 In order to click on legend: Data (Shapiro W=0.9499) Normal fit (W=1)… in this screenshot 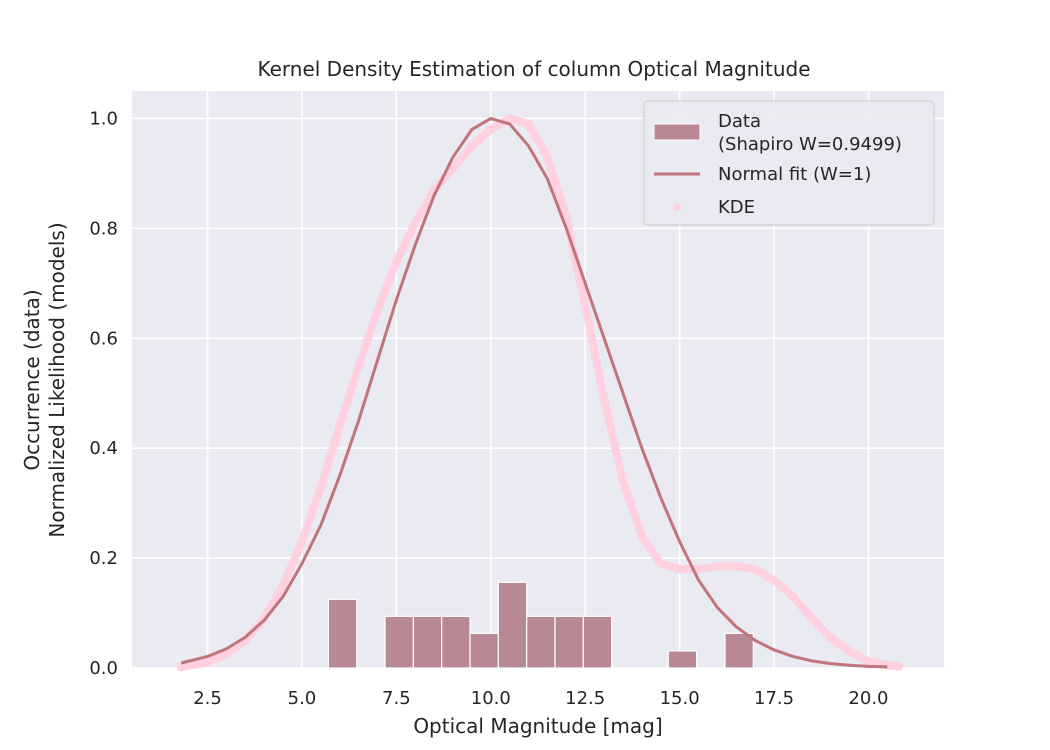, I will do `click(789, 163)`.